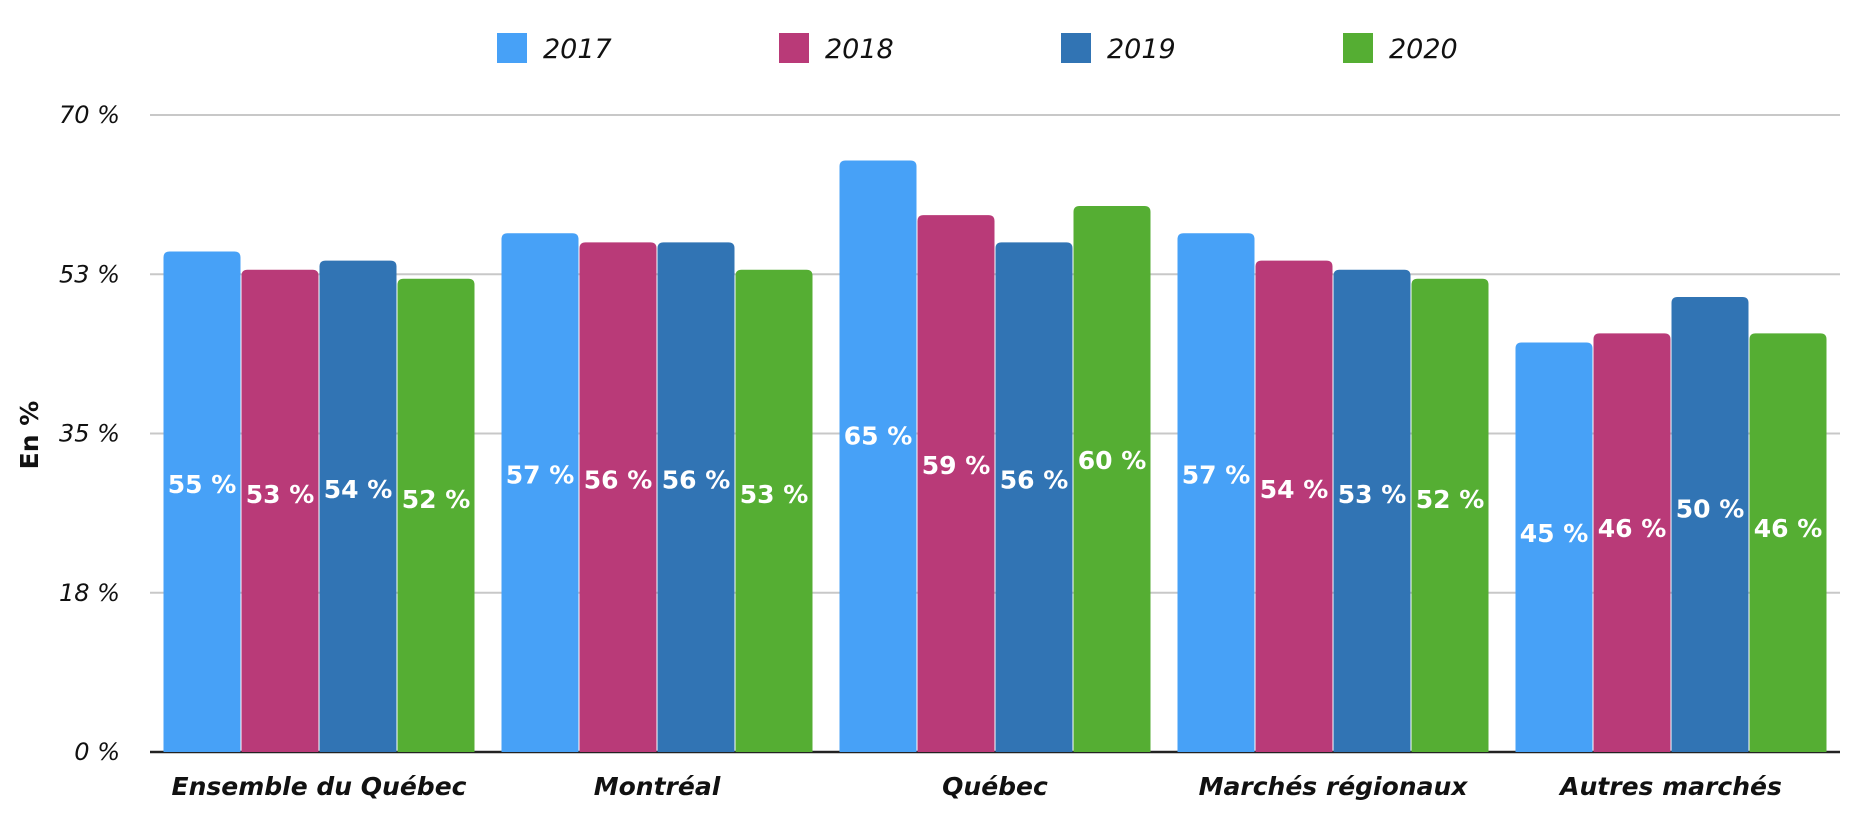 The height and width of the screenshot is (820, 1870). I want to click on legend-label: 2017, so click(577, 49).